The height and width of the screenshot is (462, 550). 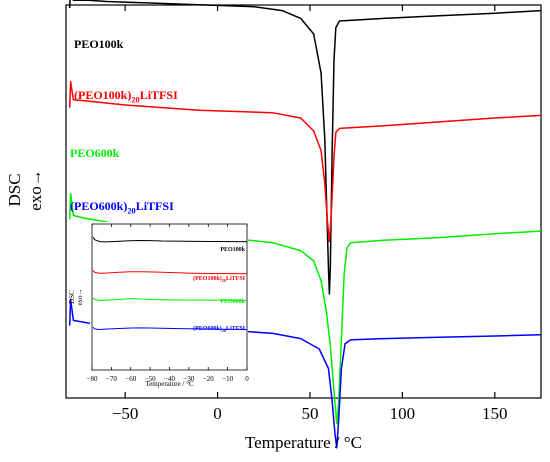 I want to click on main-series-label-3: (PEO600k)20LiTFSI, so click(x=122, y=207).